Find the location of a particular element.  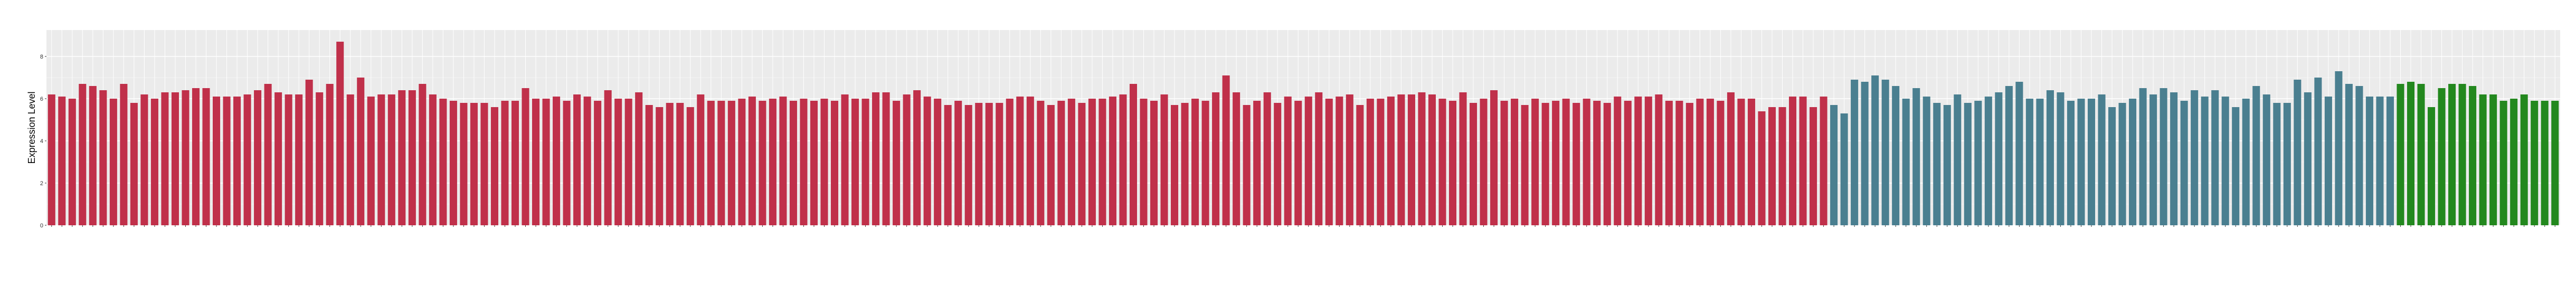

y-tick-label: 4 is located at coordinates (41, 141).